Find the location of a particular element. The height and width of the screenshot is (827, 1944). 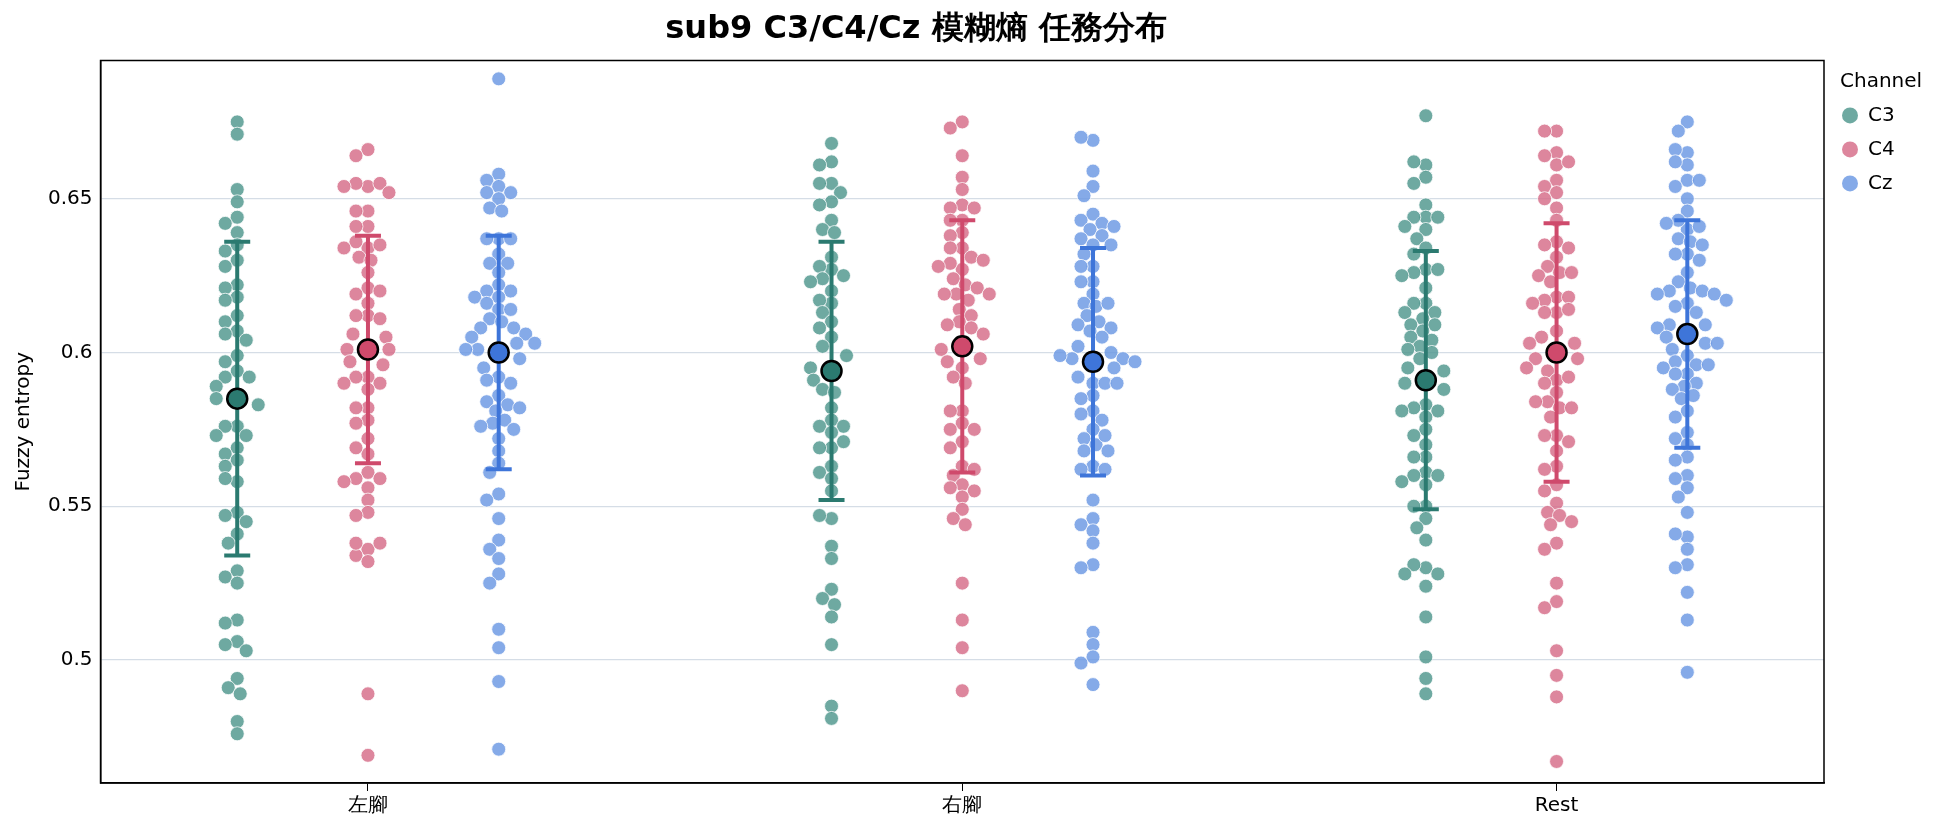

y-tick-label: 0.6 is located at coordinates (76, 350).